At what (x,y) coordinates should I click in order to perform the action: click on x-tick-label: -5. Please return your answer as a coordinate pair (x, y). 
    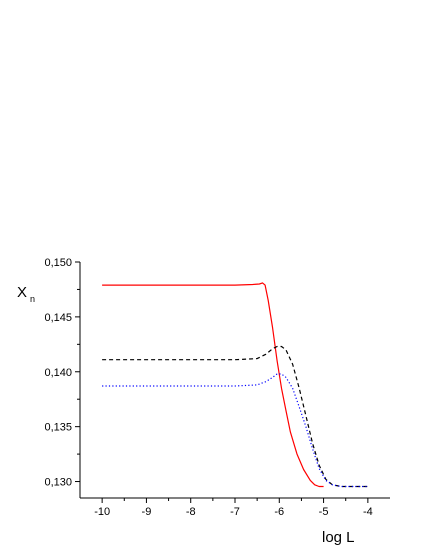
    Looking at the image, I should click on (324, 512).